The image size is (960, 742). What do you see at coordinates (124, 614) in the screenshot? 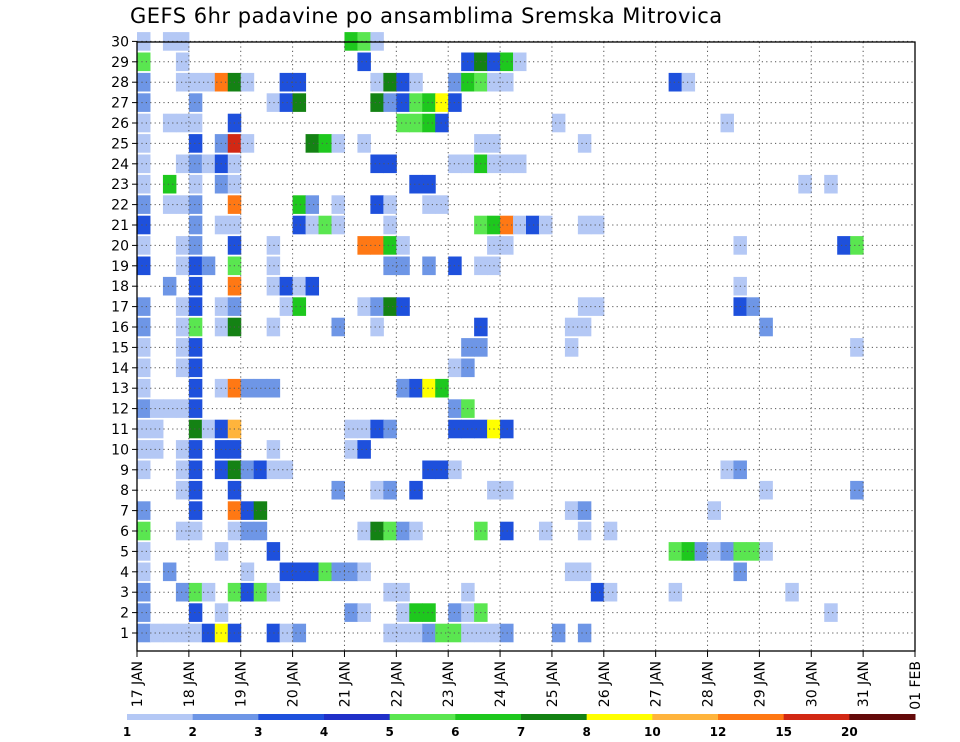
I see `y-tick-label: 2` at bounding box center [124, 614].